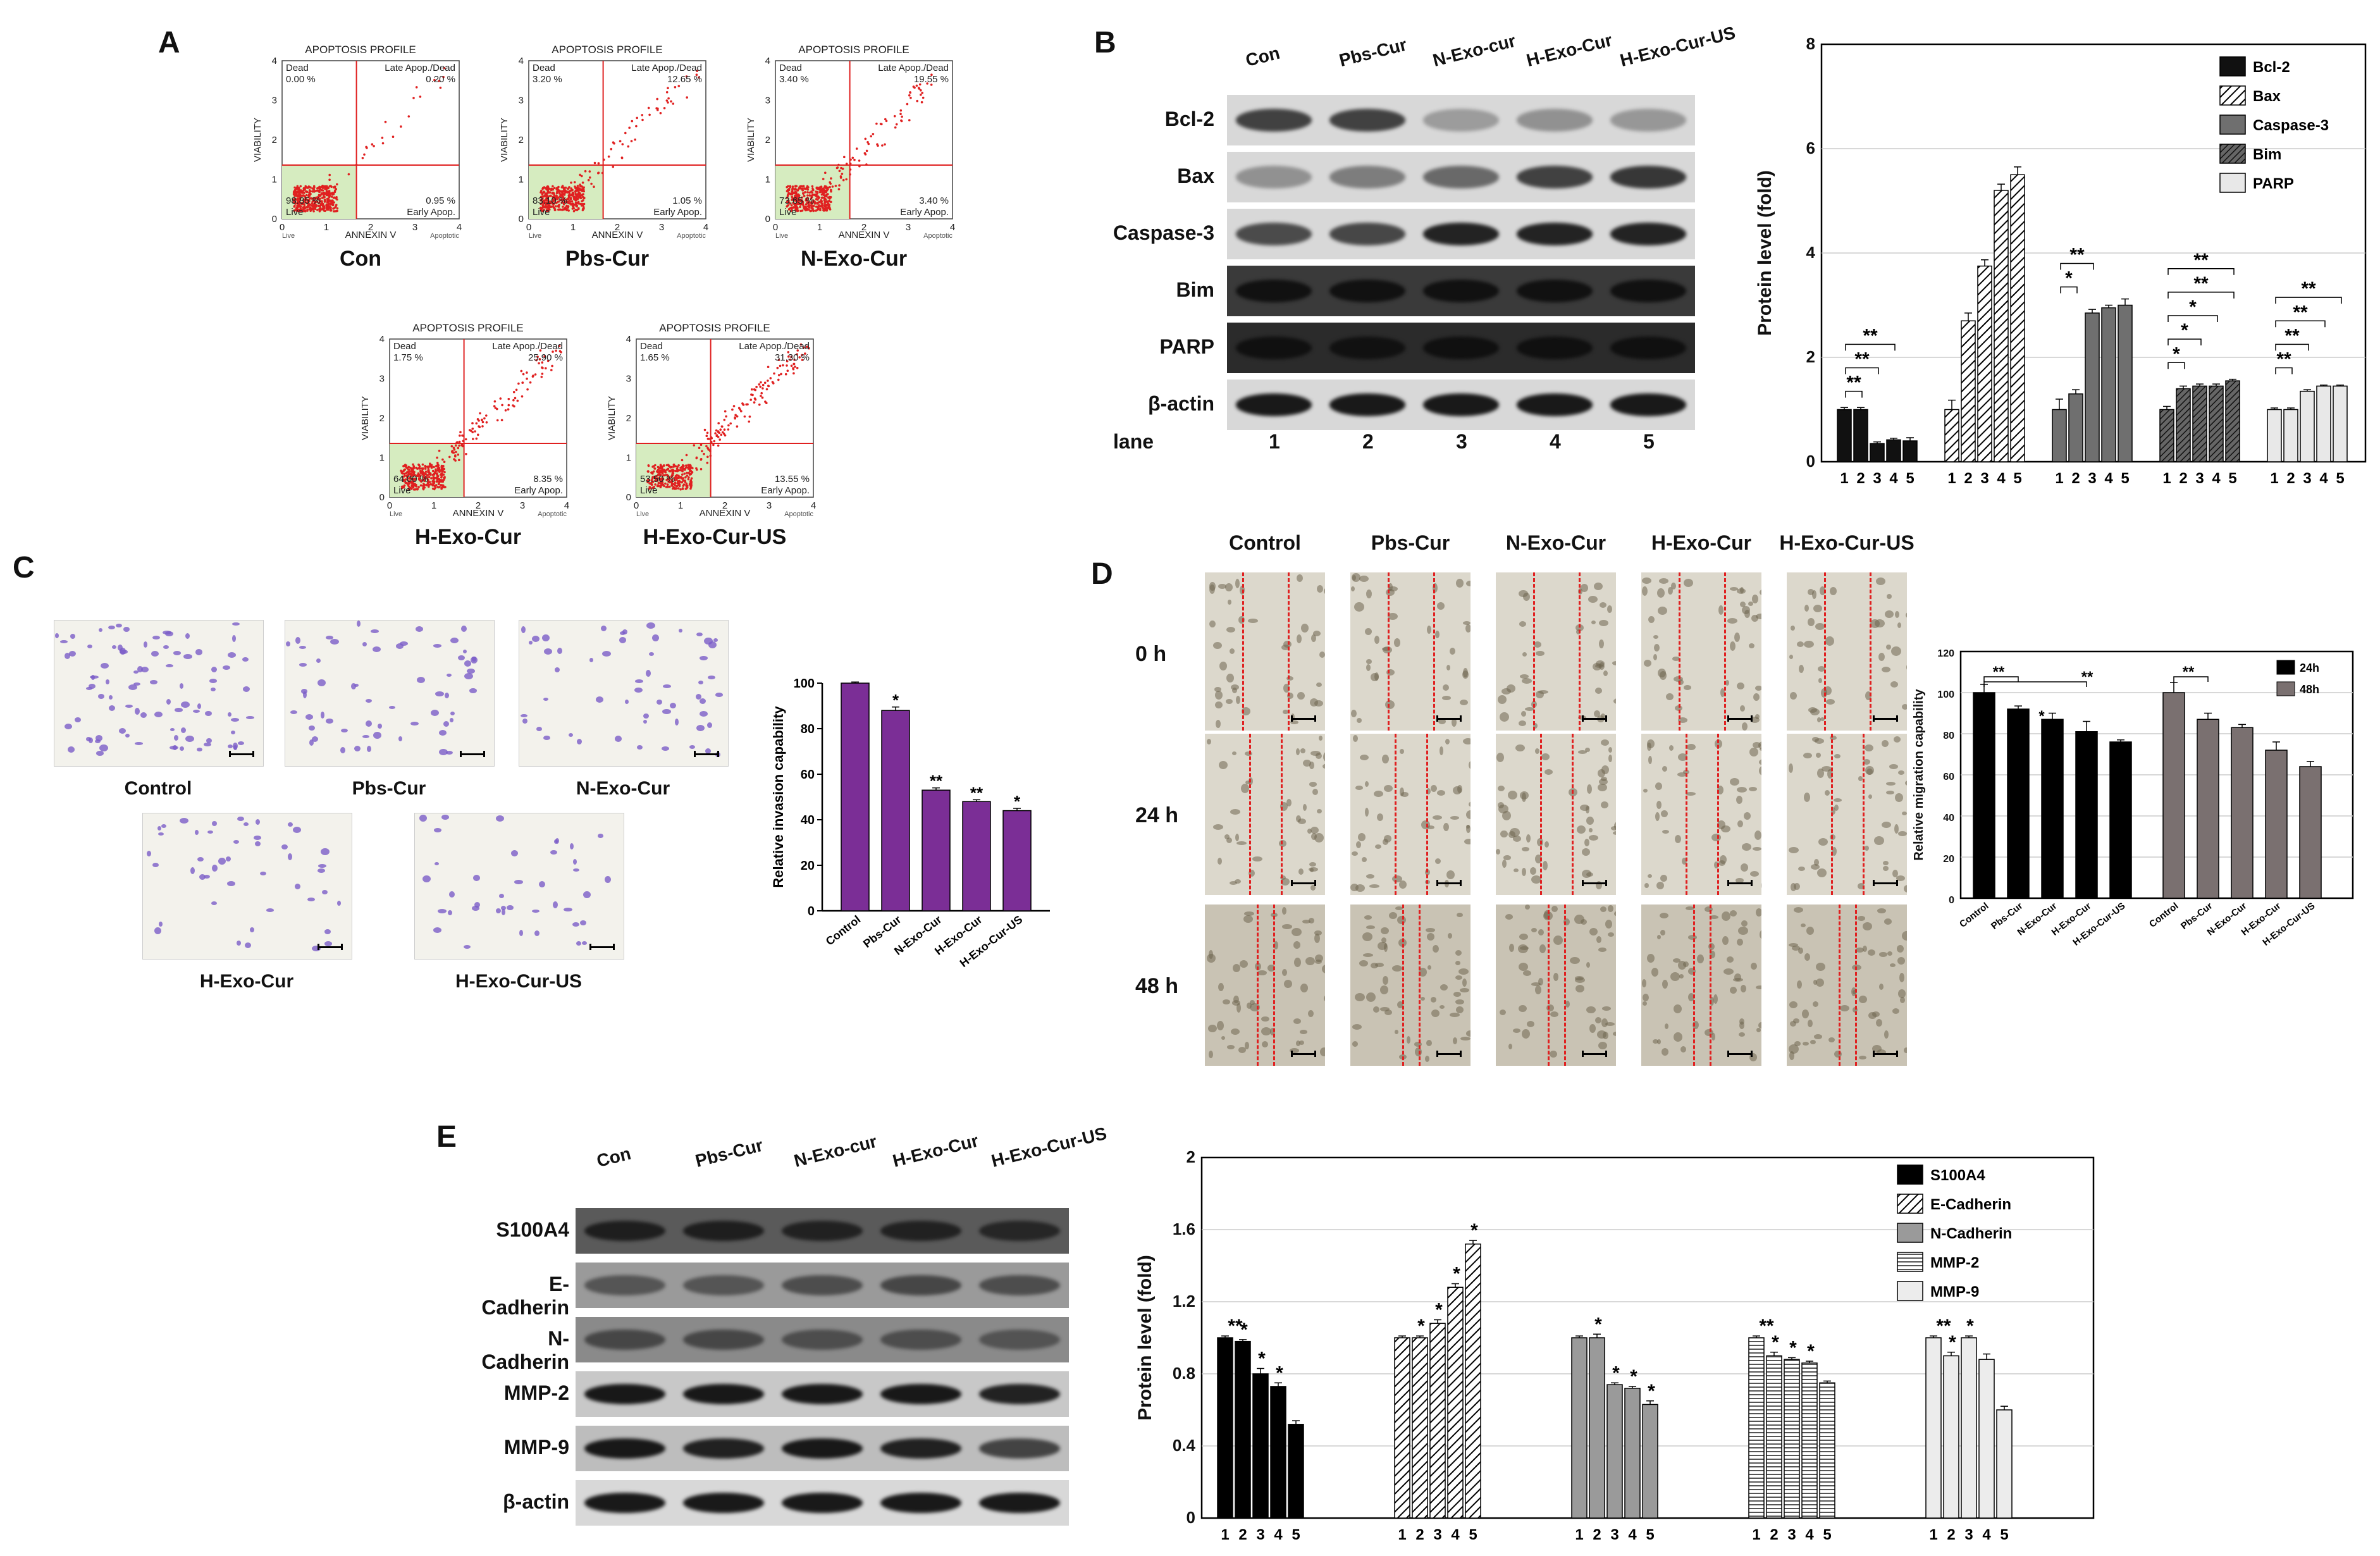  Describe the element at coordinates (468, 537) in the screenshot. I see `flow-plot-caption: H-Exo-Cur` at that location.